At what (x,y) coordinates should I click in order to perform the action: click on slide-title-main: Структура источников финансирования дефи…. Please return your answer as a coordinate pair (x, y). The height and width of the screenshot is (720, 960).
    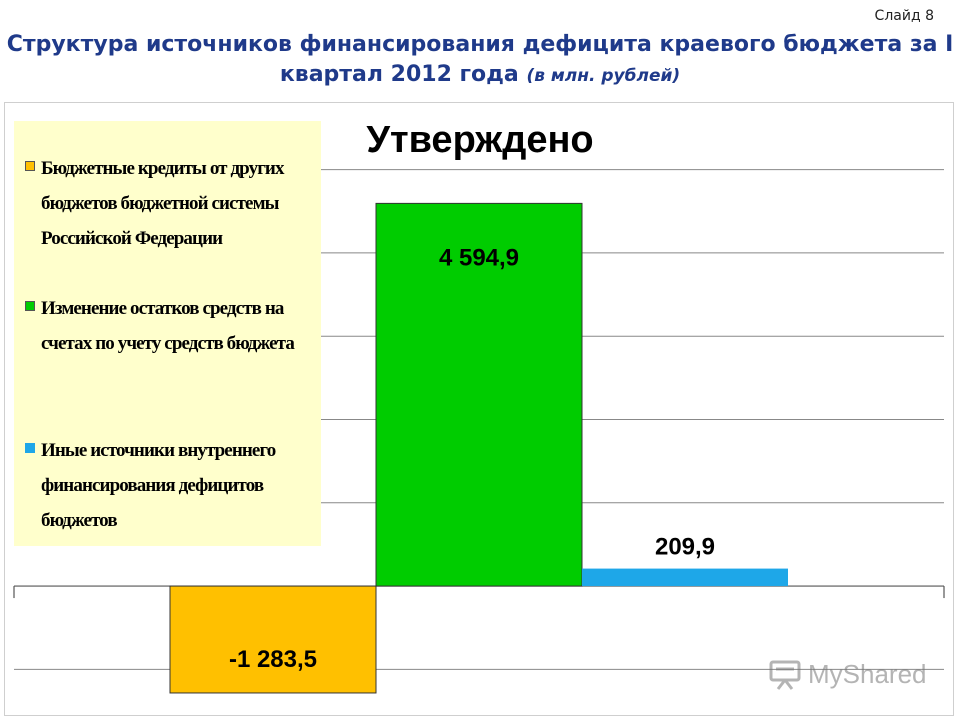
    Looking at the image, I should click on (480, 59).